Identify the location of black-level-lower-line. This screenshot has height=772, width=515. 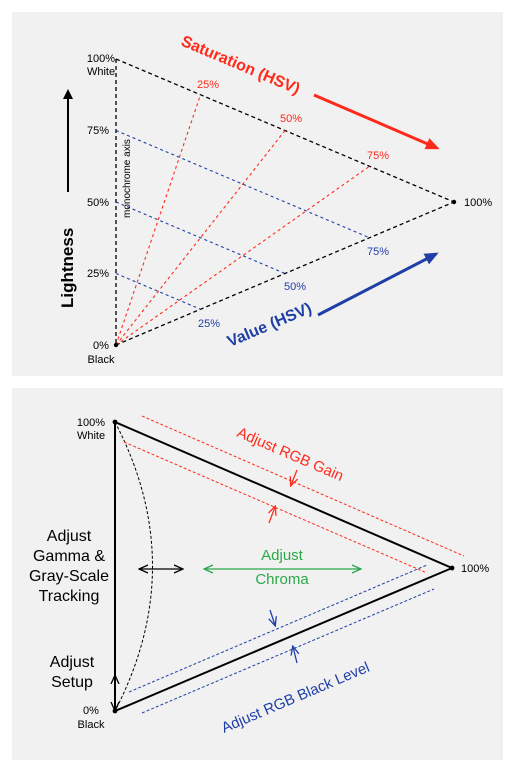
(288, 651).